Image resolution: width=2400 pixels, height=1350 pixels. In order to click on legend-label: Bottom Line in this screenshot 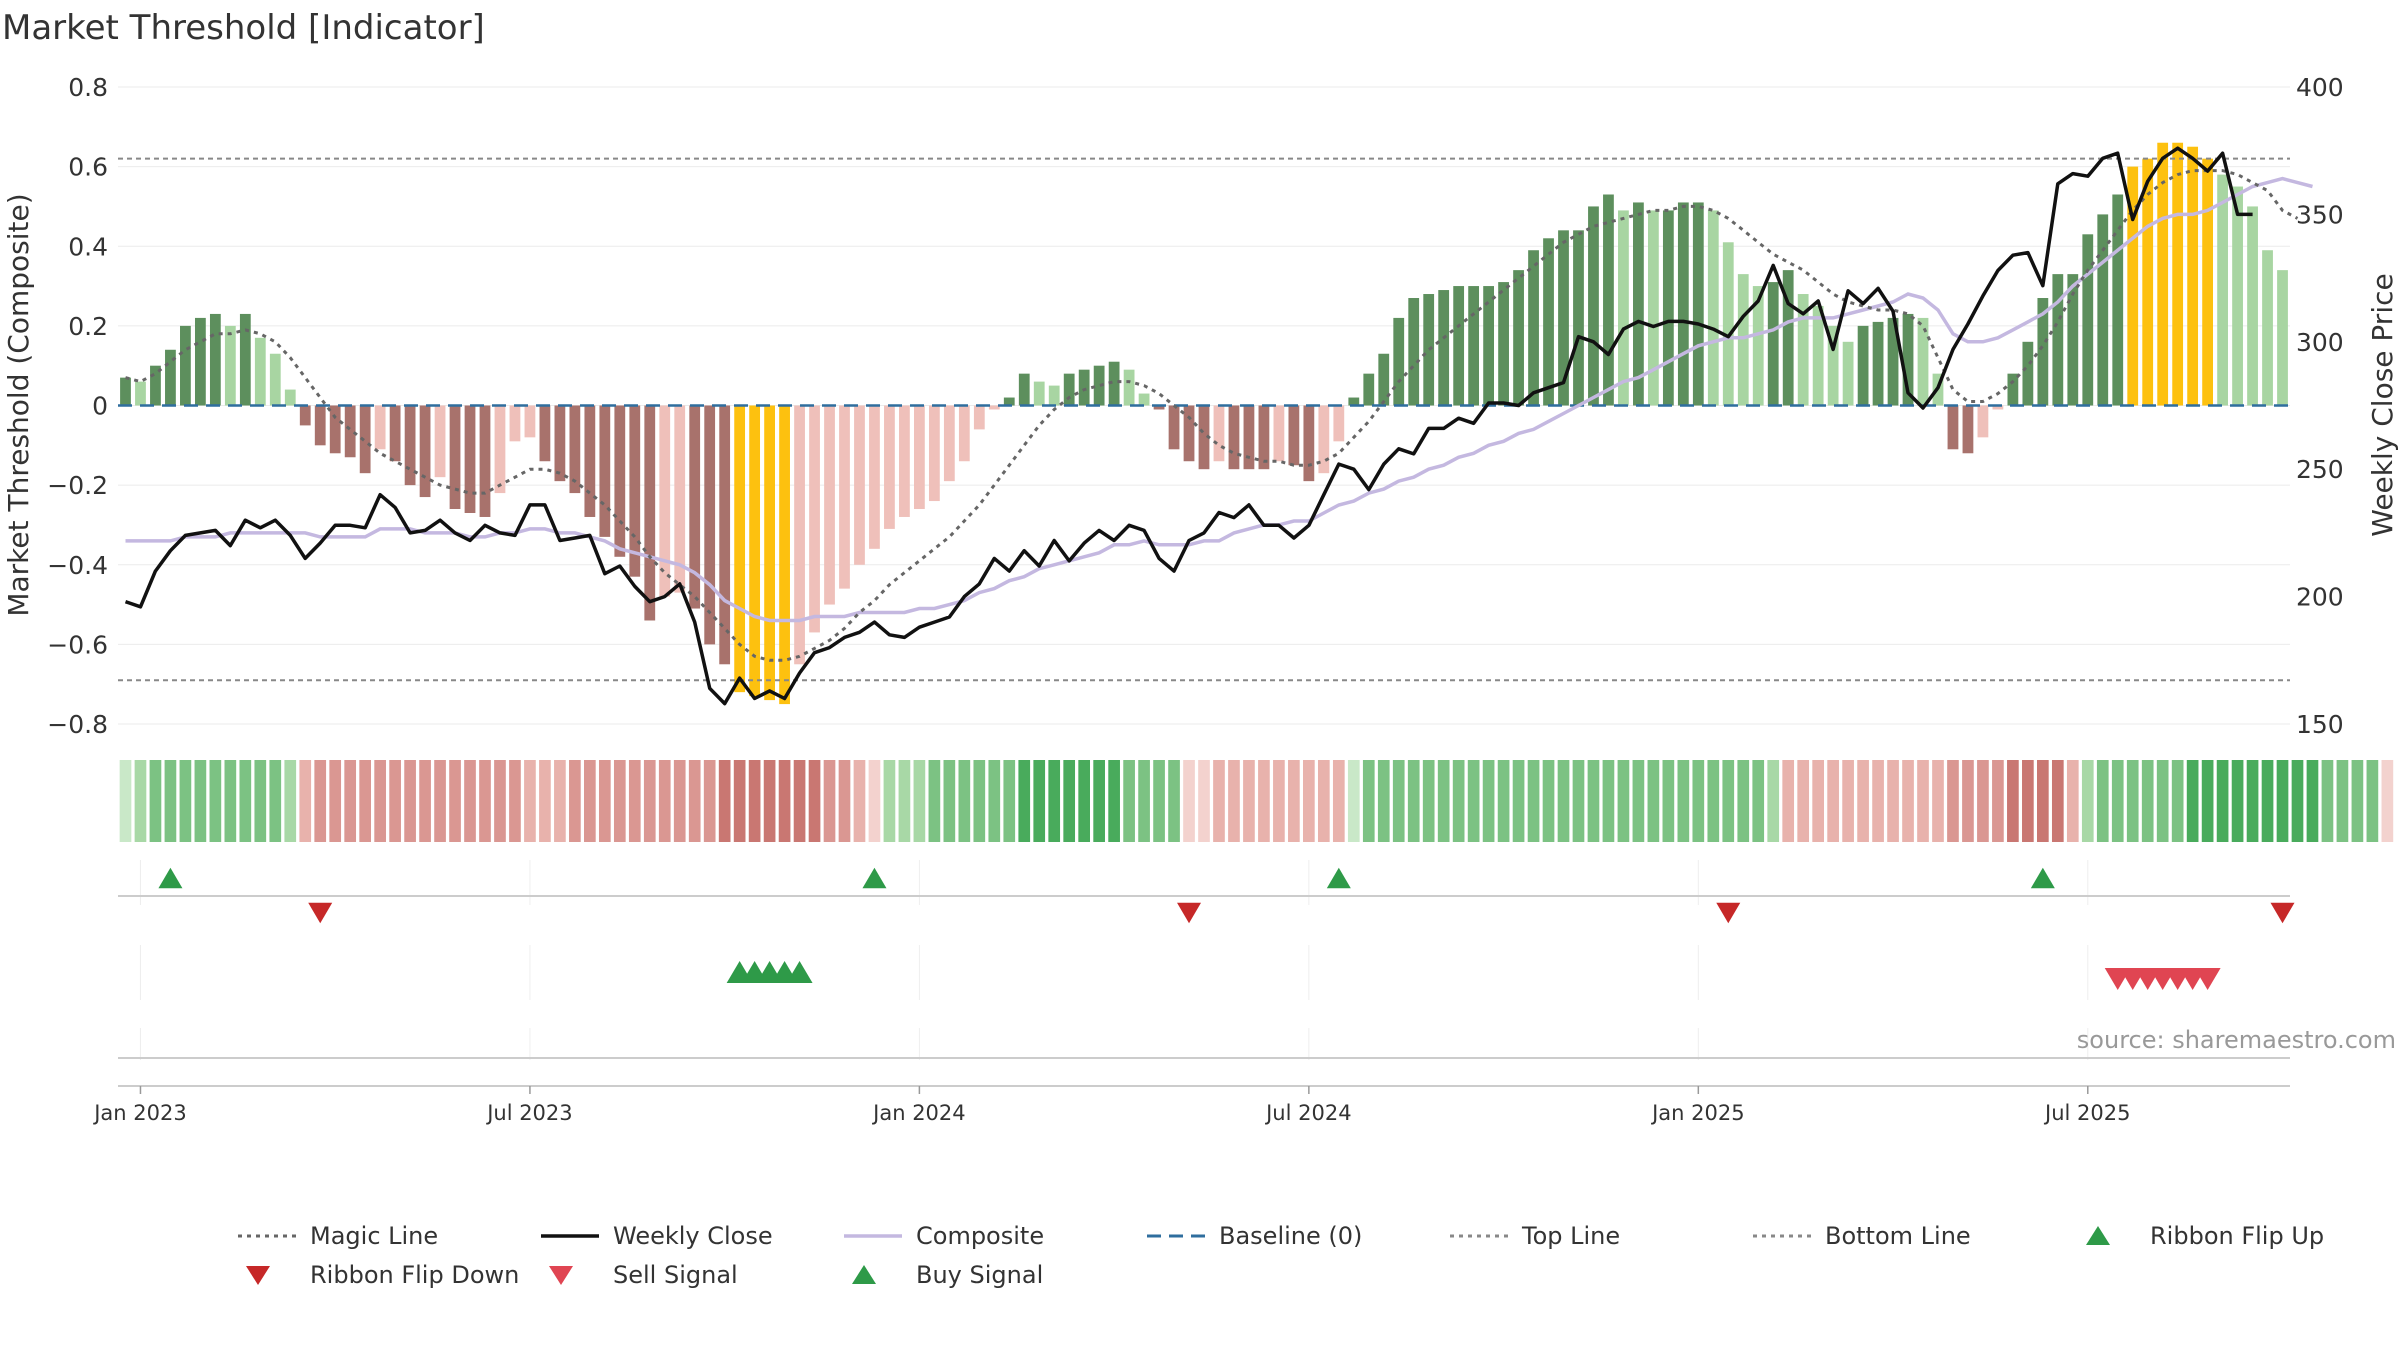, I will do `click(1898, 1236)`.